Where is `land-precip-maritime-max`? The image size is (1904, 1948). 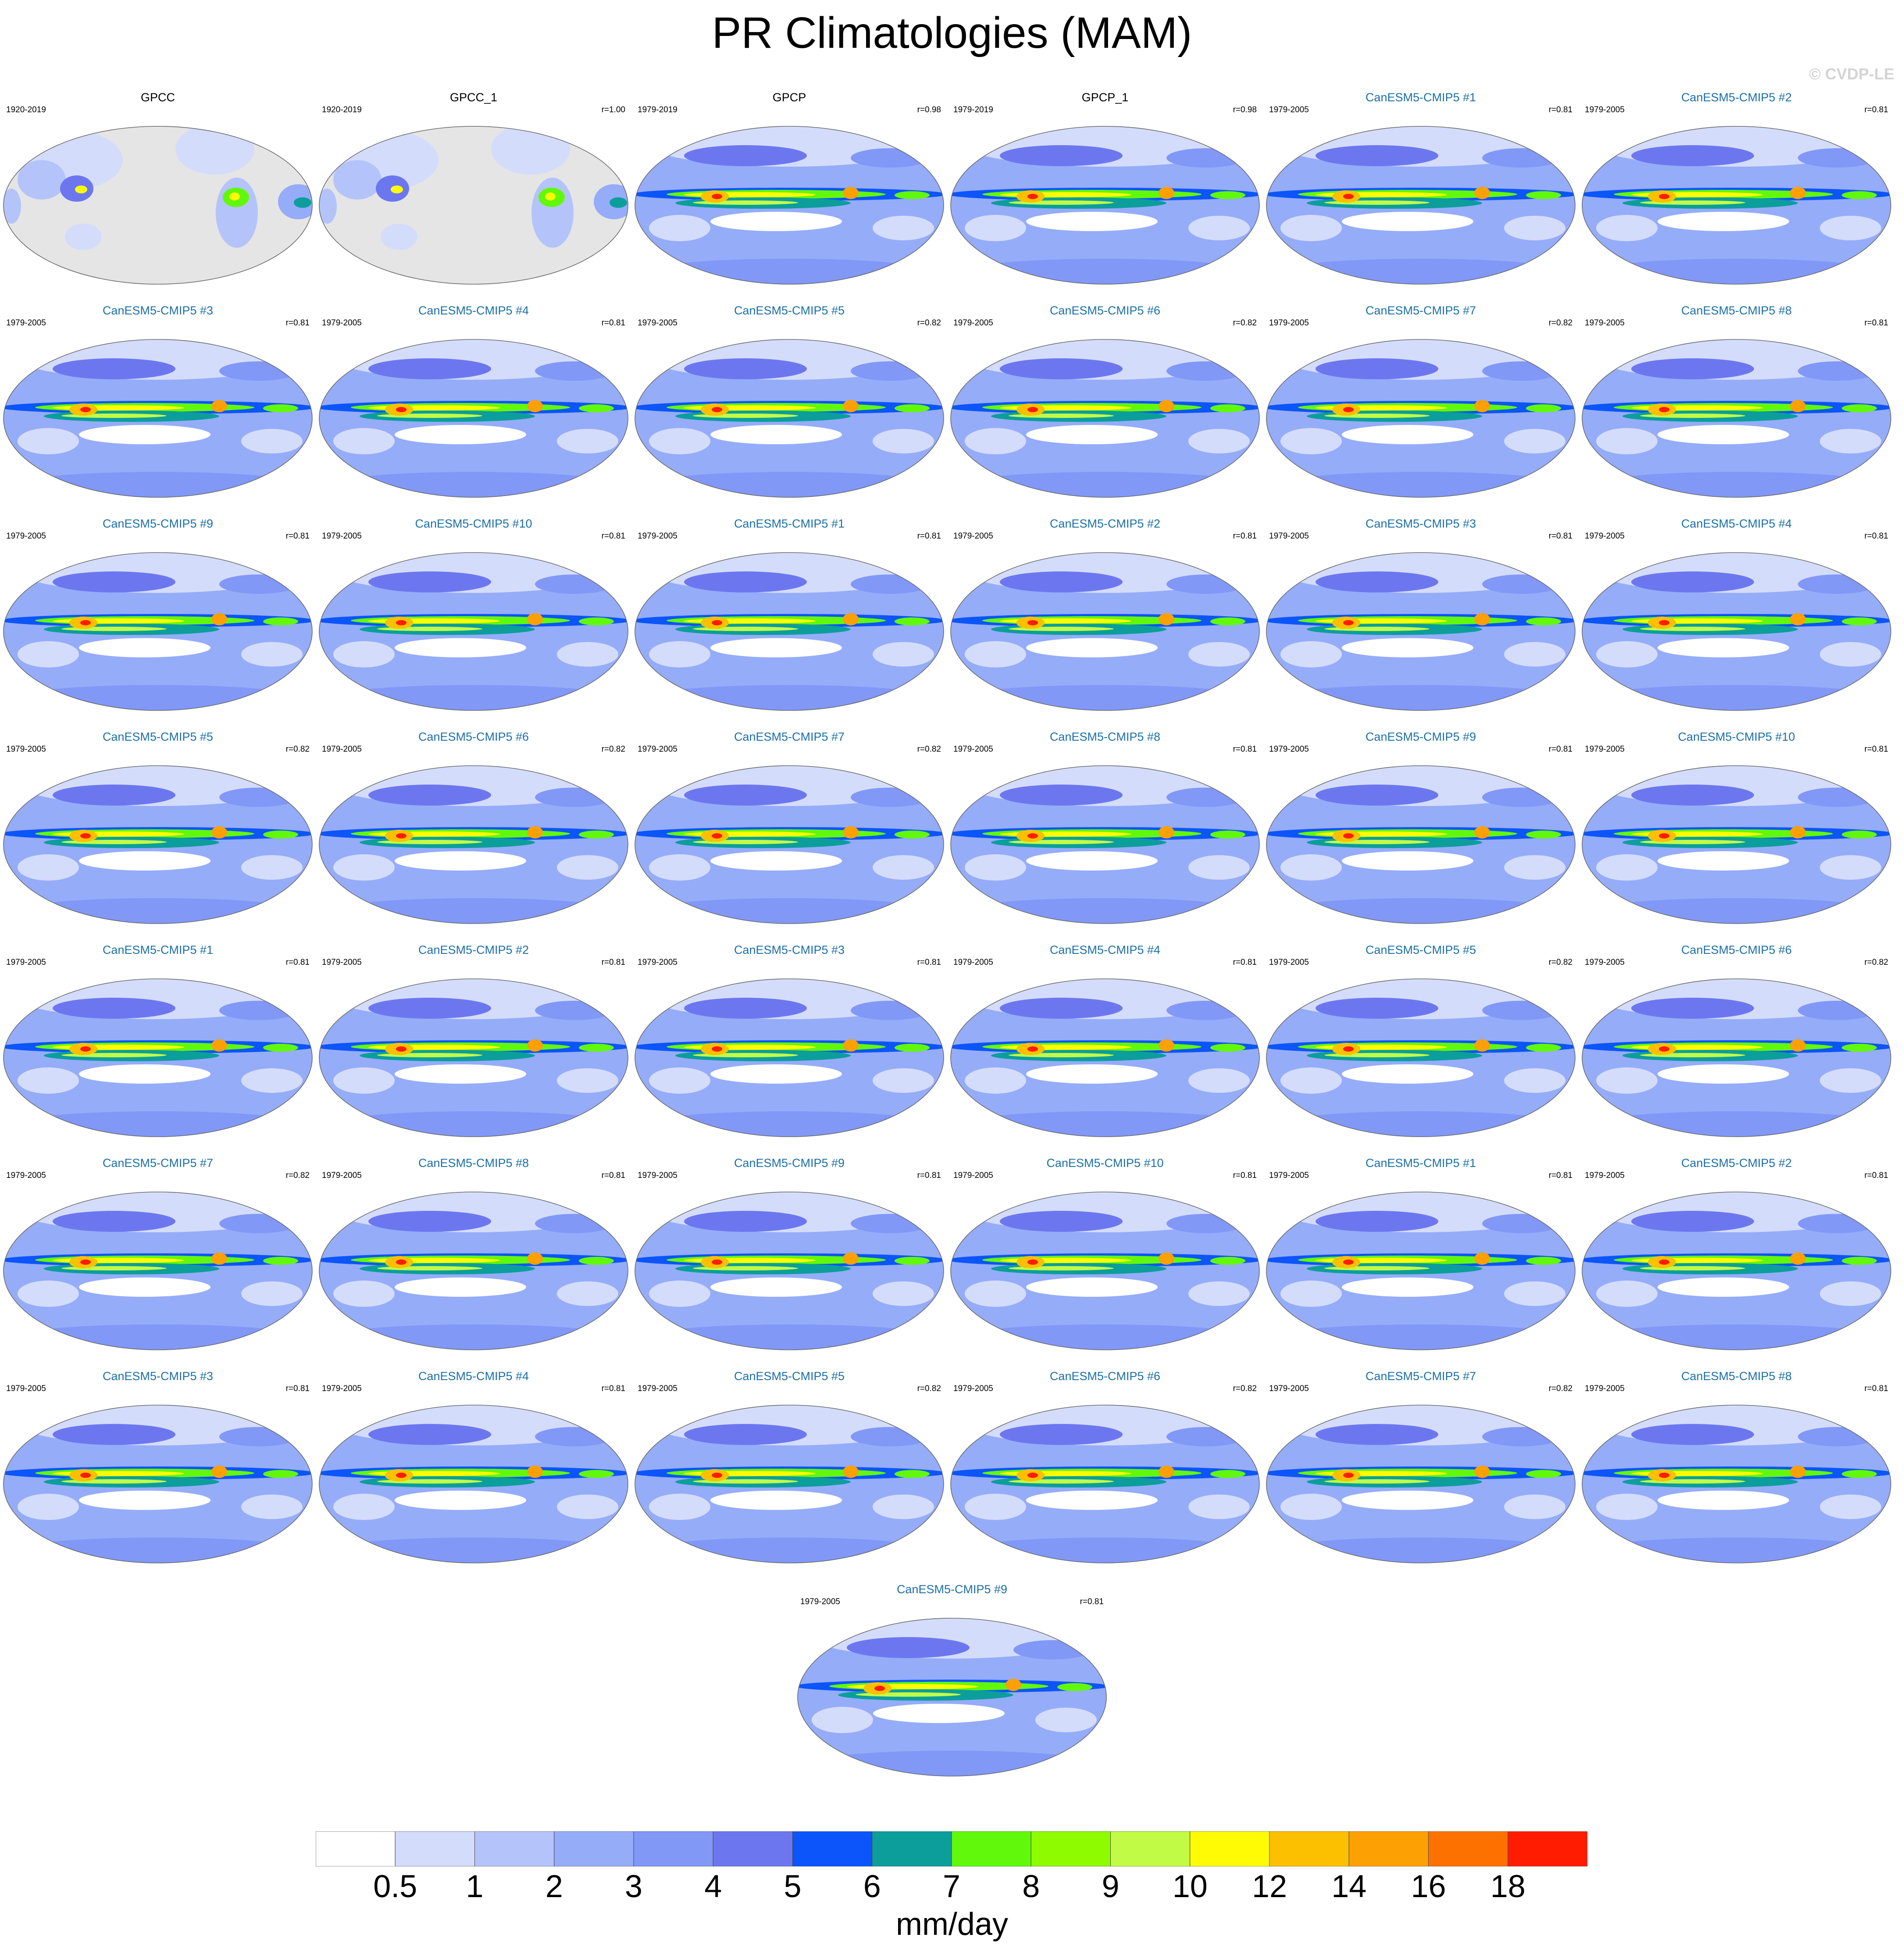 land-precip-maritime-max is located at coordinates (81, 189).